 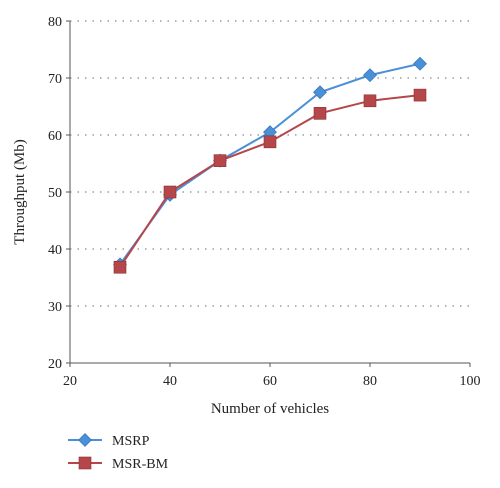 I want to click on legend-marker-msr-bm, so click(x=85, y=463).